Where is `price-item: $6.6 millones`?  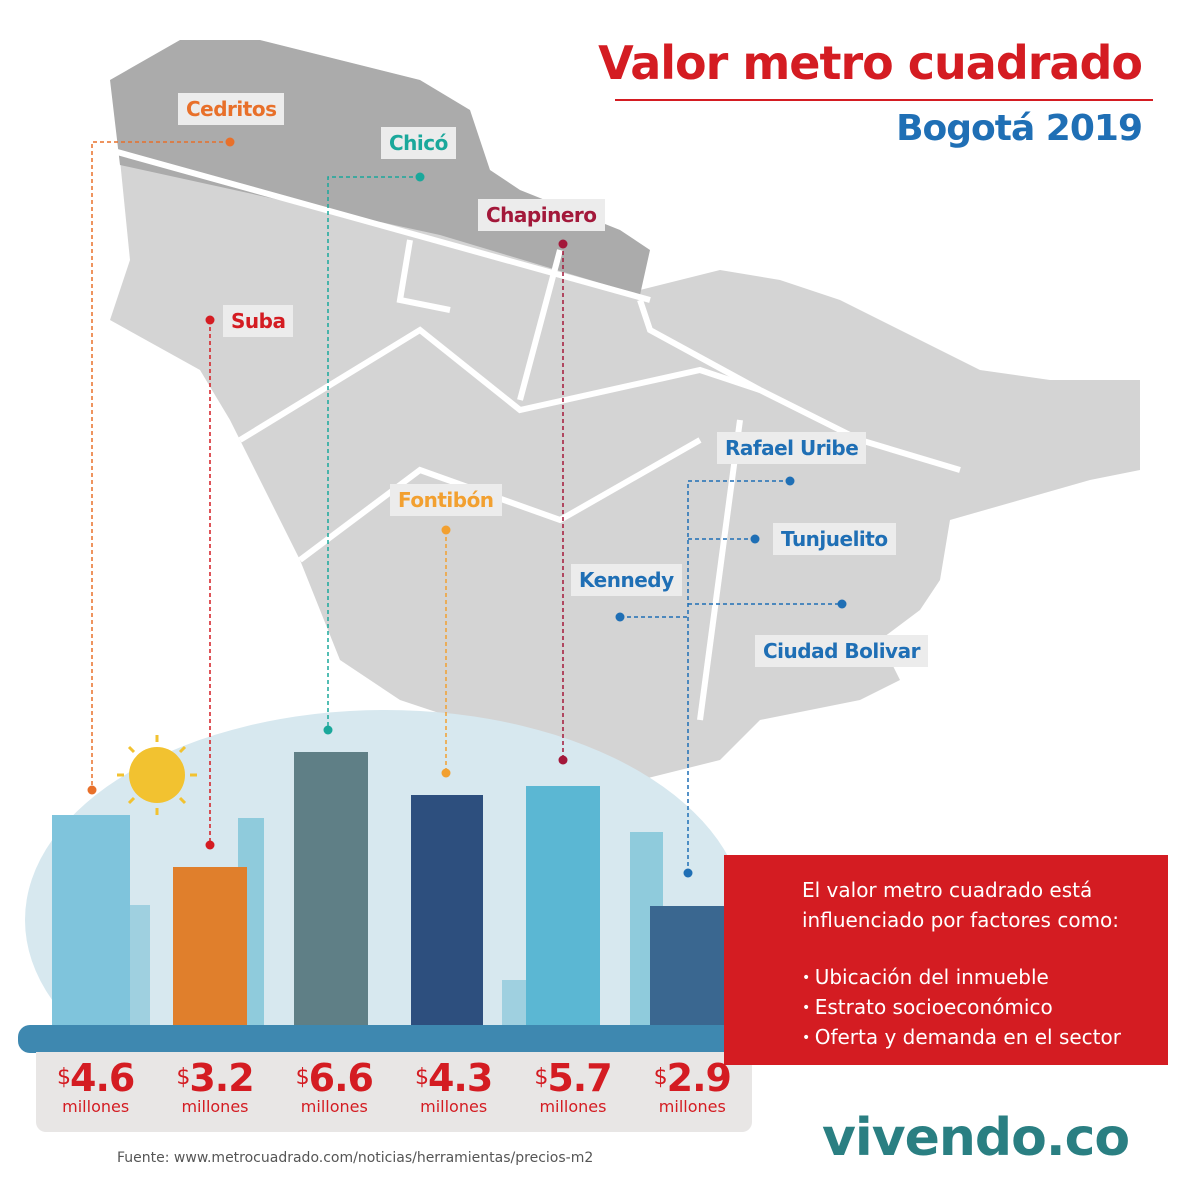 price-item: $6.6 millones is located at coordinates (334, 1092).